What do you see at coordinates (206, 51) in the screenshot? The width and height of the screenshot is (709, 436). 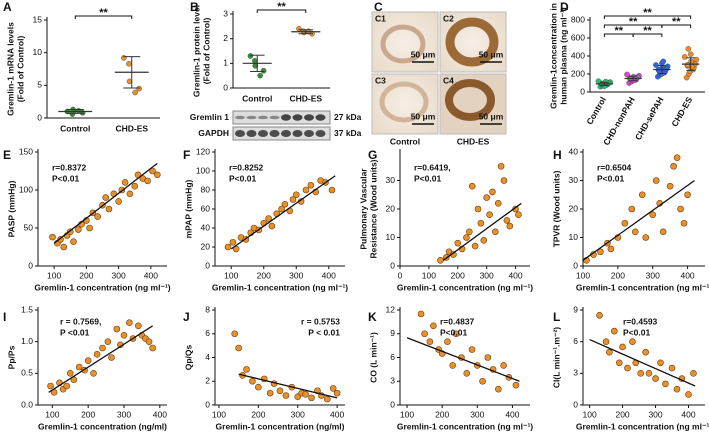 I see `y-axis-label: (Fold of Control)` at bounding box center [206, 51].